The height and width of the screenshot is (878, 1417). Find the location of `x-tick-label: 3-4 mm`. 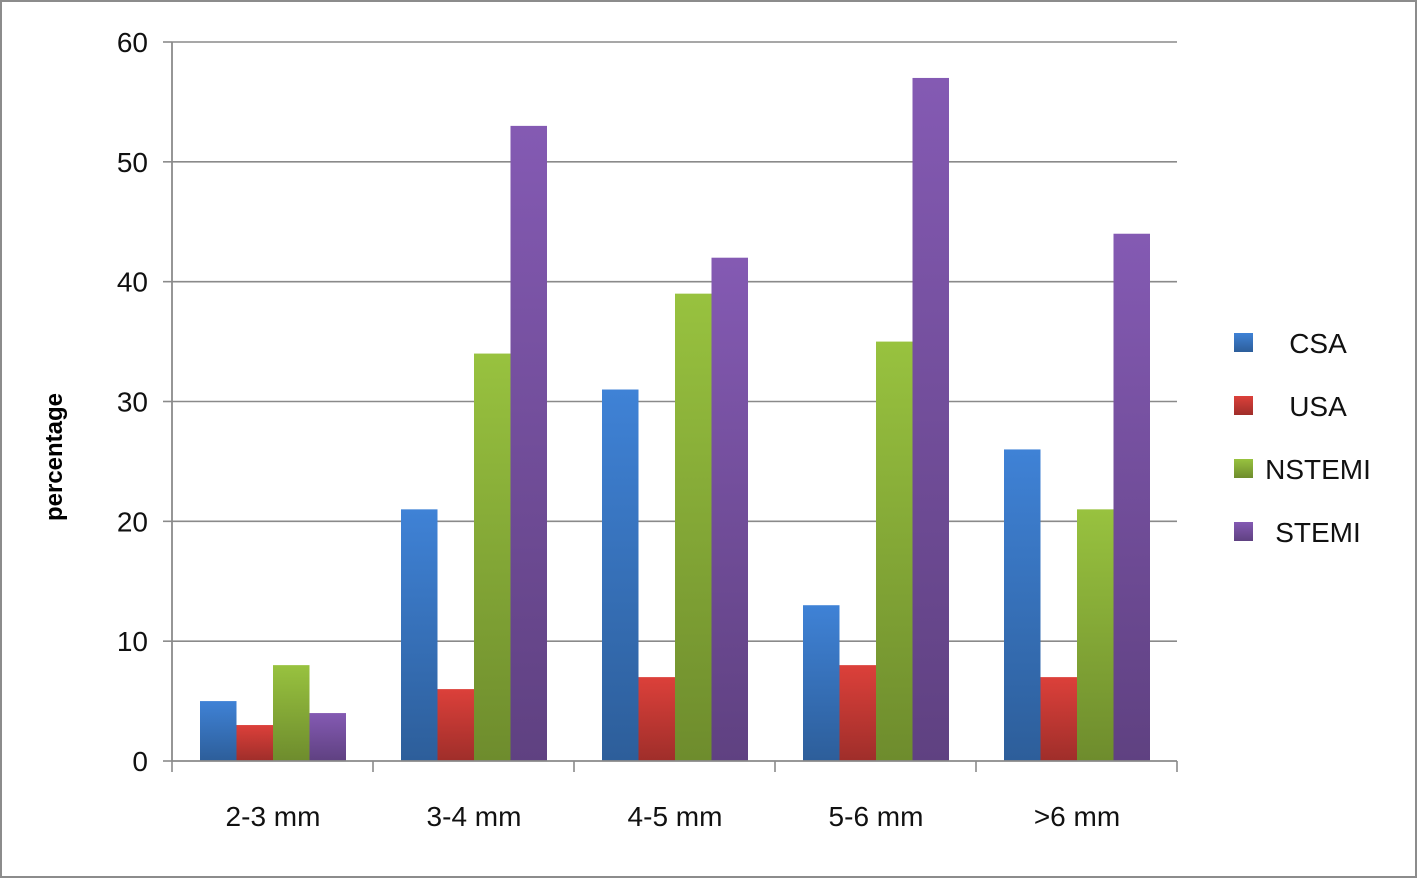

x-tick-label: 3-4 mm is located at coordinates (474, 816).